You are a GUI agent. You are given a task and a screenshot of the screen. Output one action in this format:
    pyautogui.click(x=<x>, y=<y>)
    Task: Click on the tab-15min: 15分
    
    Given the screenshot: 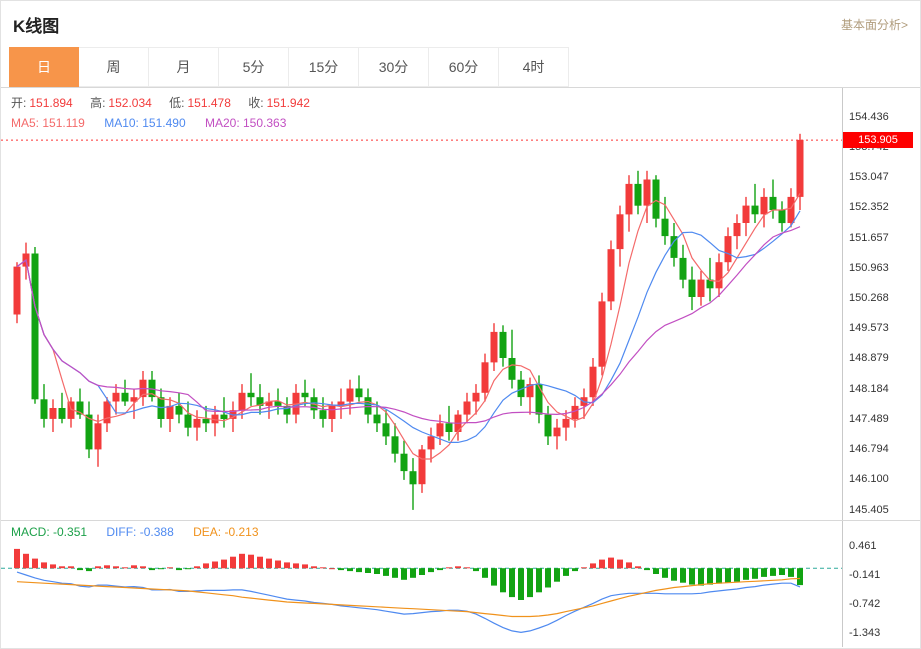 What is the action you would take?
    pyautogui.click(x=324, y=67)
    